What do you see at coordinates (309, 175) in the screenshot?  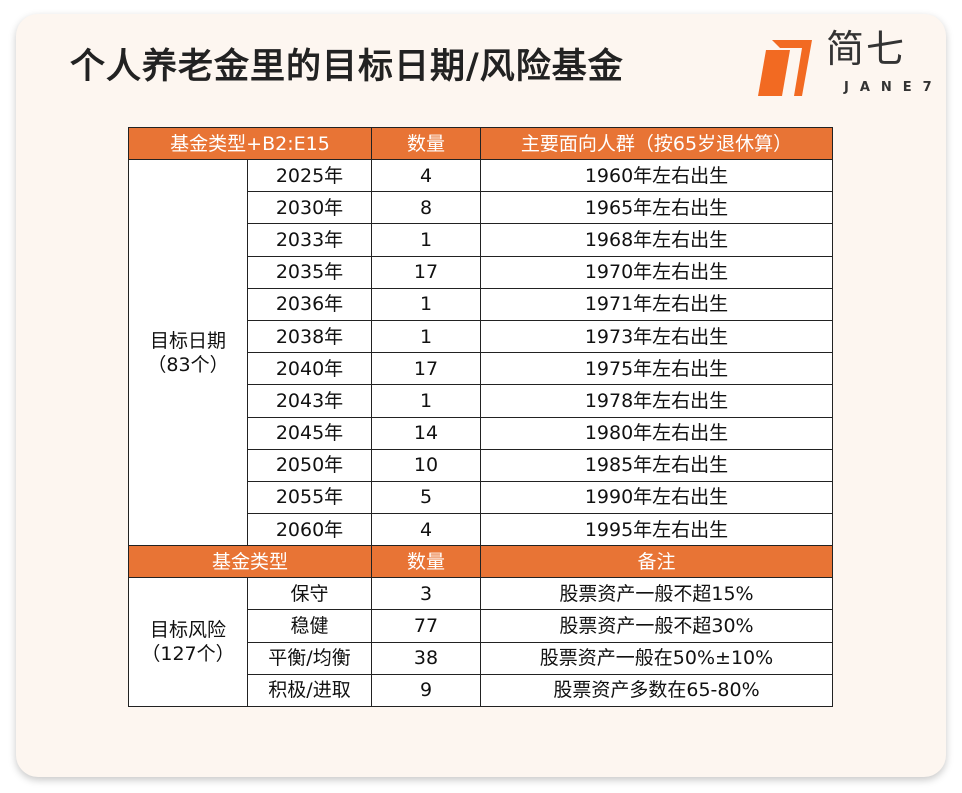 I see `cell: 2025年` at bounding box center [309, 175].